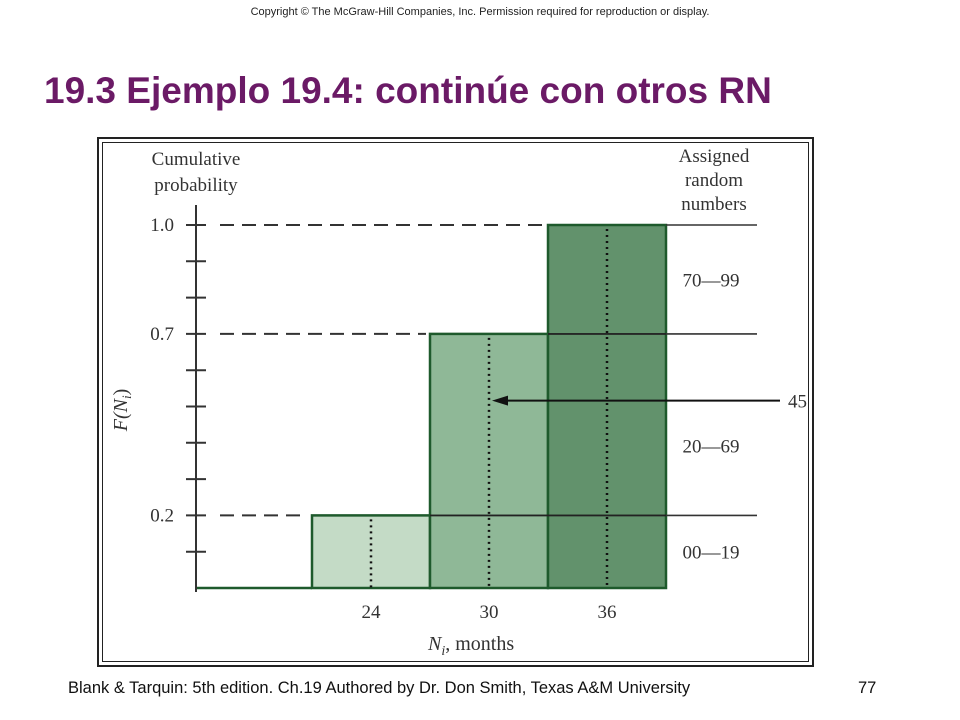  Describe the element at coordinates (797, 402) in the screenshot. I see `example-random-number: 45` at that location.